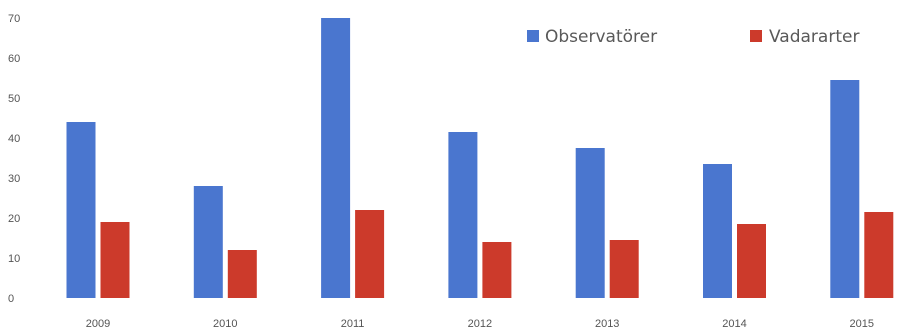 The height and width of the screenshot is (333, 897). What do you see at coordinates (814, 37) in the screenshot?
I see `legend-label-vadararter: Vadararter` at bounding box center [814, 37].